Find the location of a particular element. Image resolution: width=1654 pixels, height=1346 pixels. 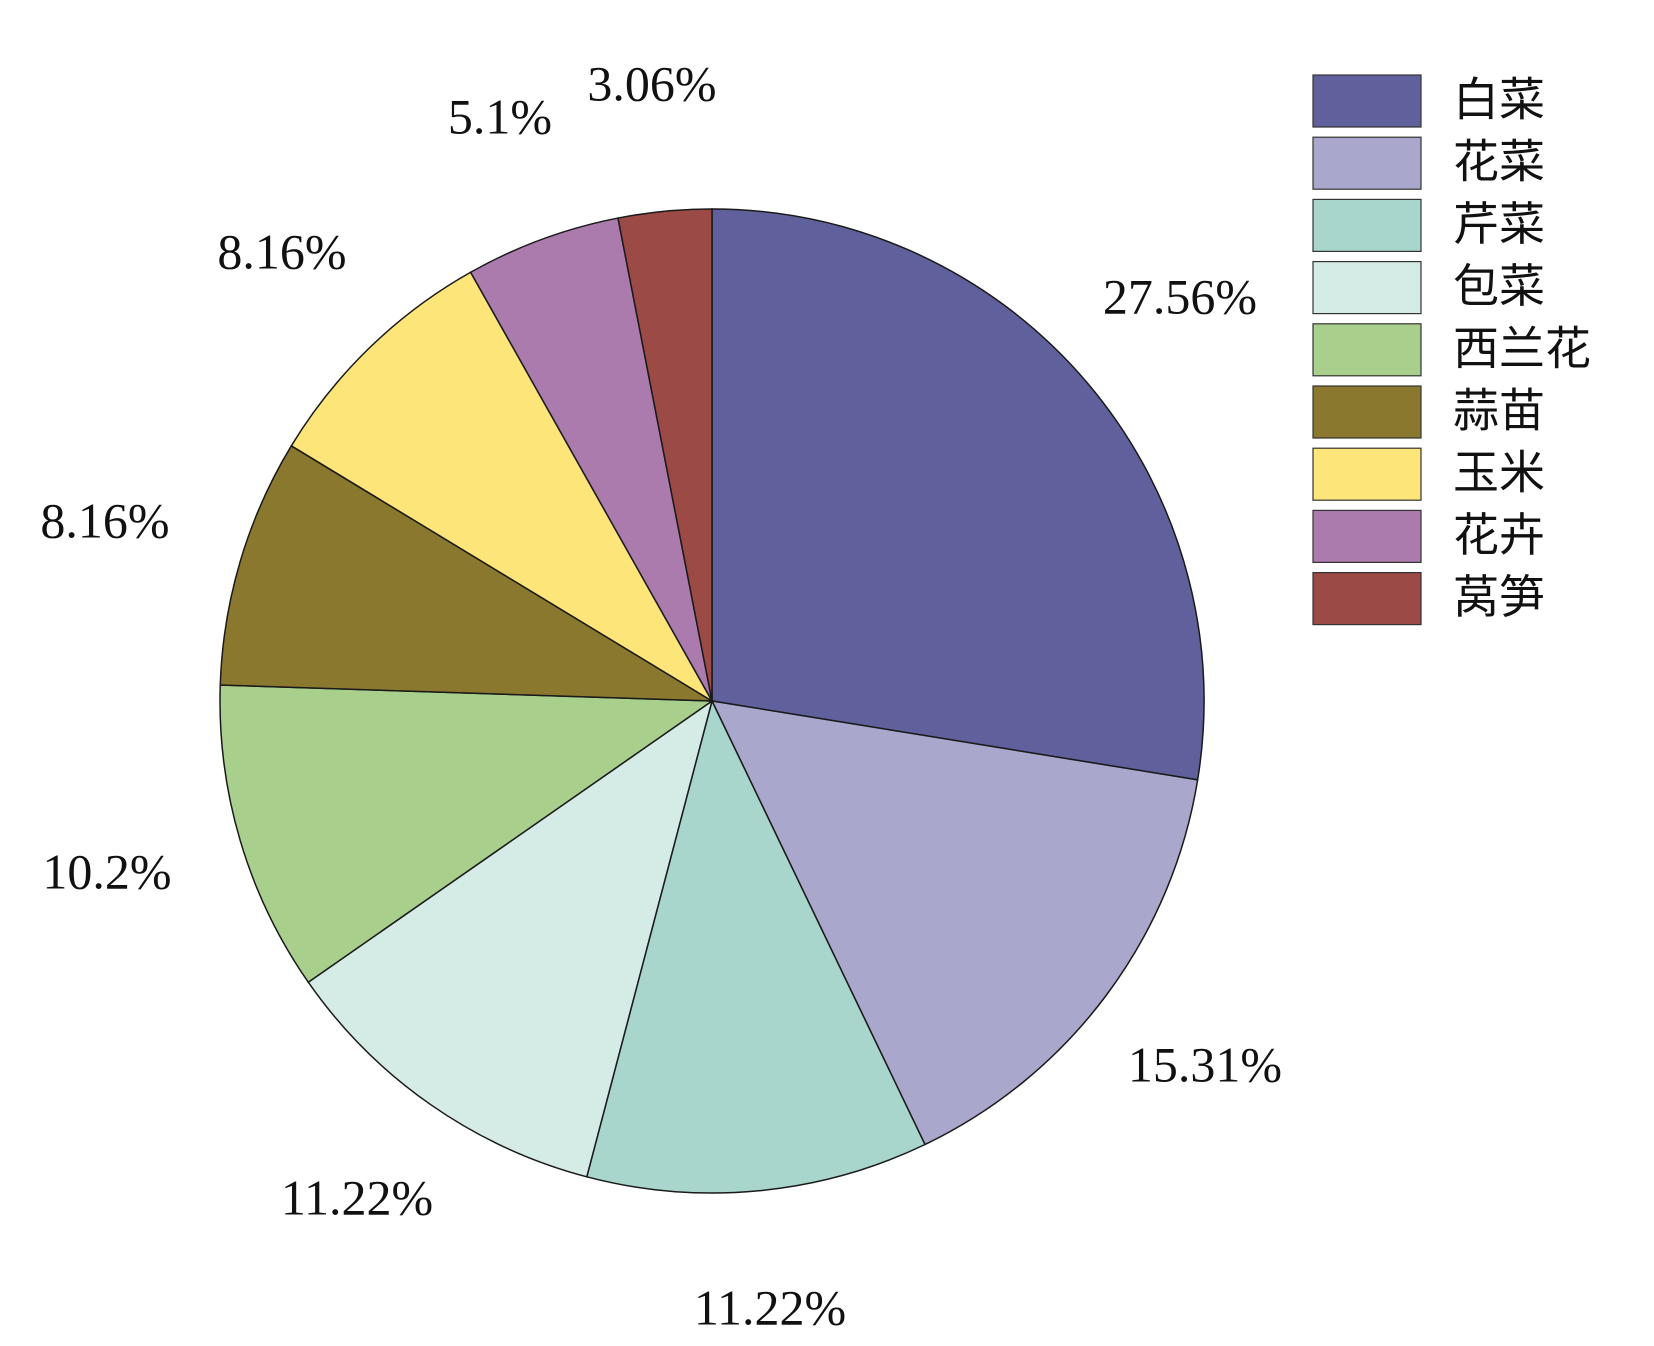

slice-percentage-label: 3.06% is located at coordinates (651, 83).